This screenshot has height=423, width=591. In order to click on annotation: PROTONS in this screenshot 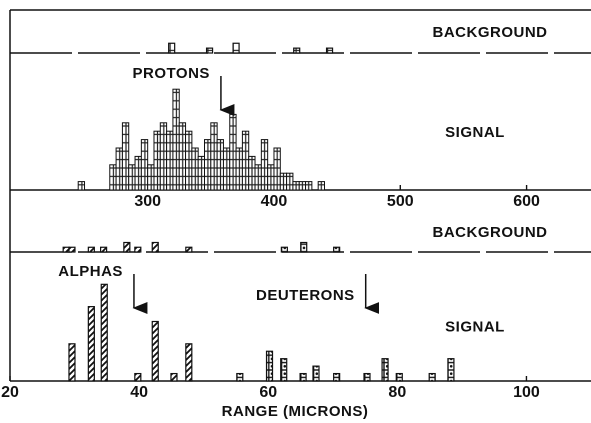, I will do `click(171, 73)`.